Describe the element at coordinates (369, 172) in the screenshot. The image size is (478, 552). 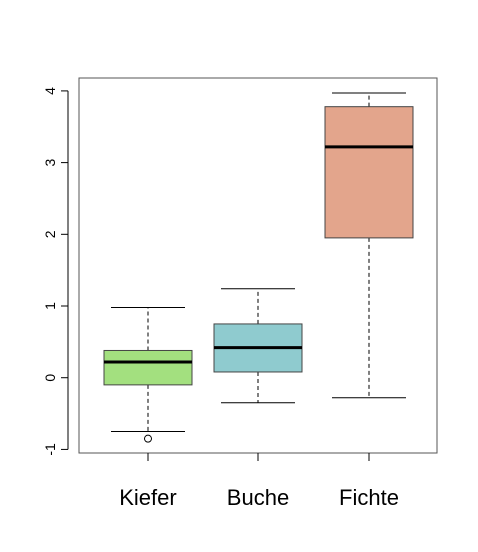
I see `iqr-box-fichte` at that location.